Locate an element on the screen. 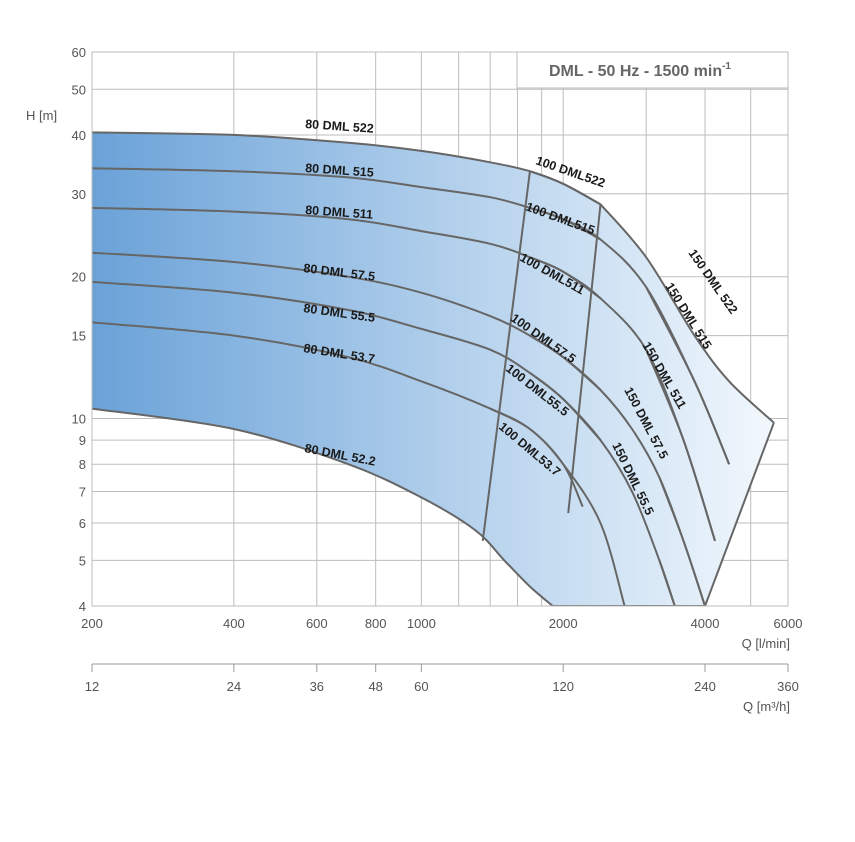 The width and height of the screenshot is (855, 842). x2-tick-label: 36 is located at coordinates (317, 686).